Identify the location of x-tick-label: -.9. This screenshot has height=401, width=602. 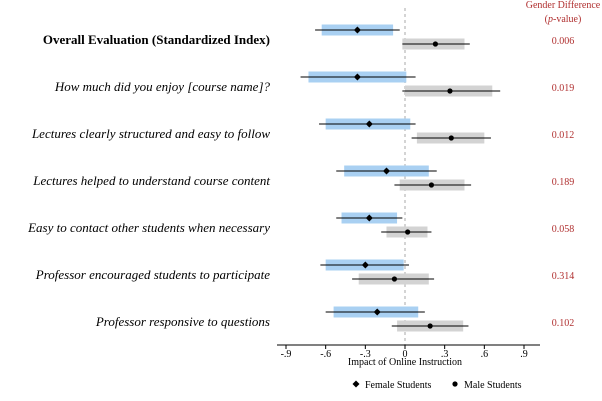
(286, 354).